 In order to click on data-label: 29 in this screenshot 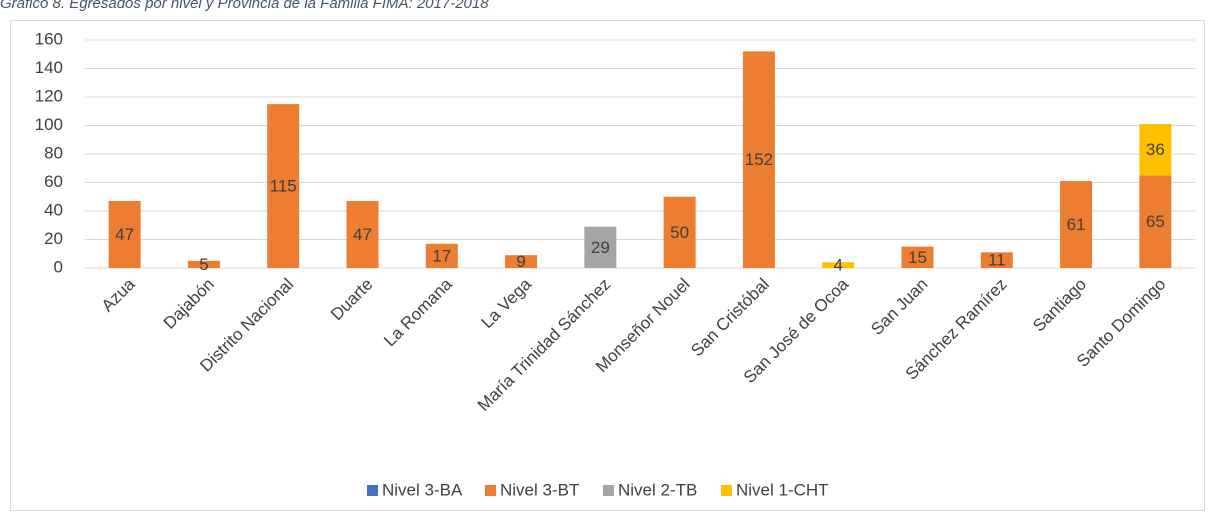, I will do `click(600, 247)`.